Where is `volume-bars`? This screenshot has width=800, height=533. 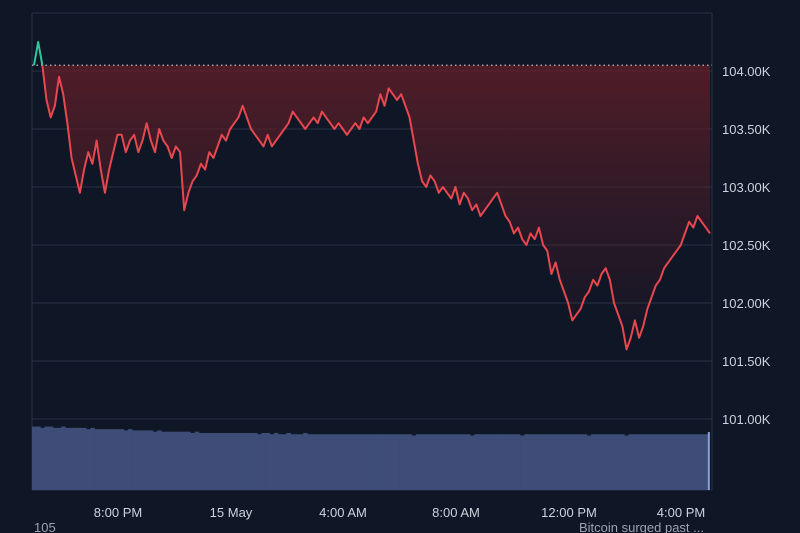
volume-bars is located at coordinates (371, 458).